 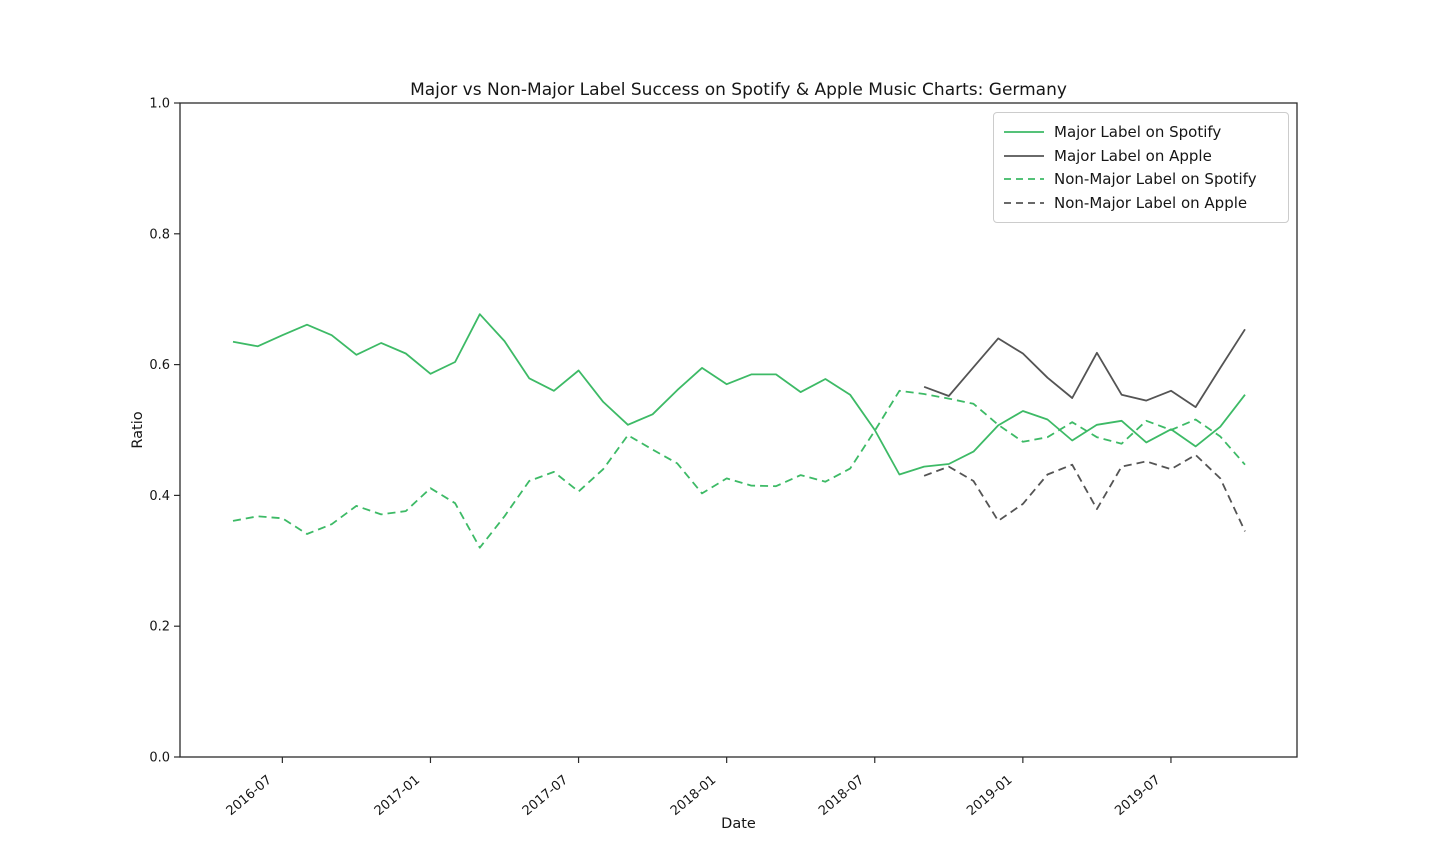 I want to click on y-tick-label: 0.2, so click(x=159, y=627).